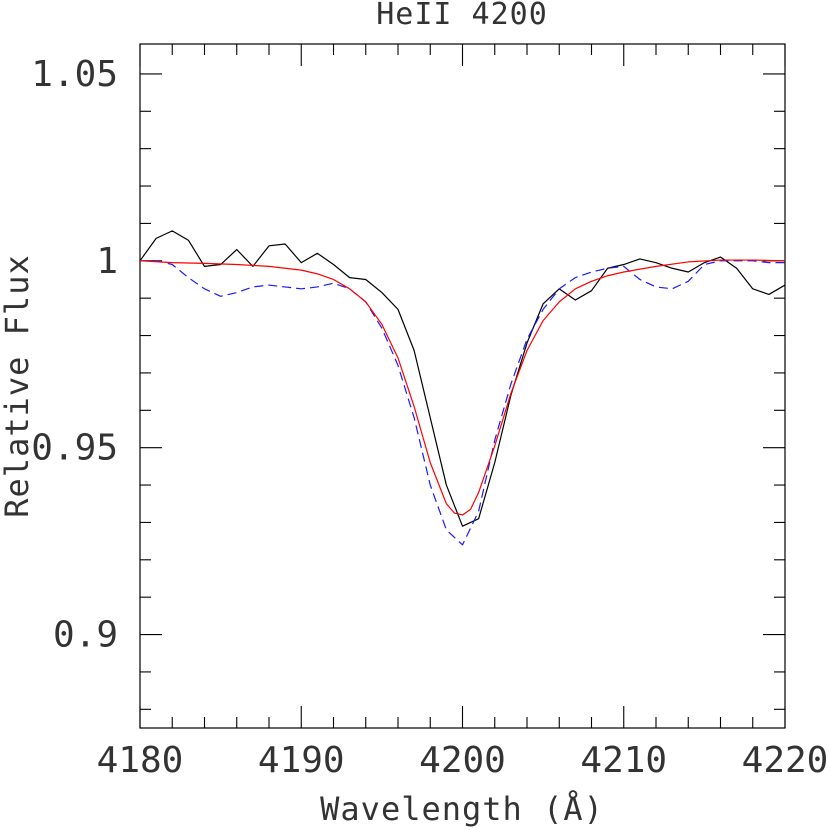 This screenshot has height=830, width=830. I want to click on y-tick-label: 0.95, so click(74, 448).